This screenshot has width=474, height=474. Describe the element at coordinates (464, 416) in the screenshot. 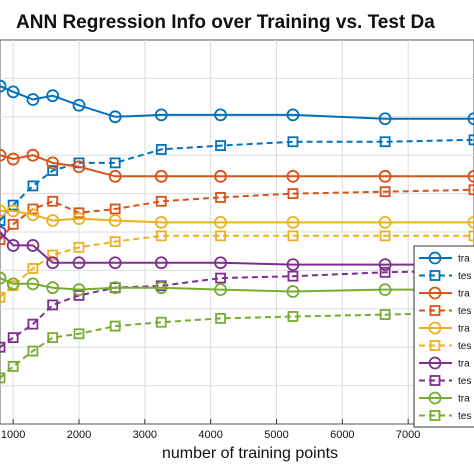

I see `legend-label-9: tes` at that location.